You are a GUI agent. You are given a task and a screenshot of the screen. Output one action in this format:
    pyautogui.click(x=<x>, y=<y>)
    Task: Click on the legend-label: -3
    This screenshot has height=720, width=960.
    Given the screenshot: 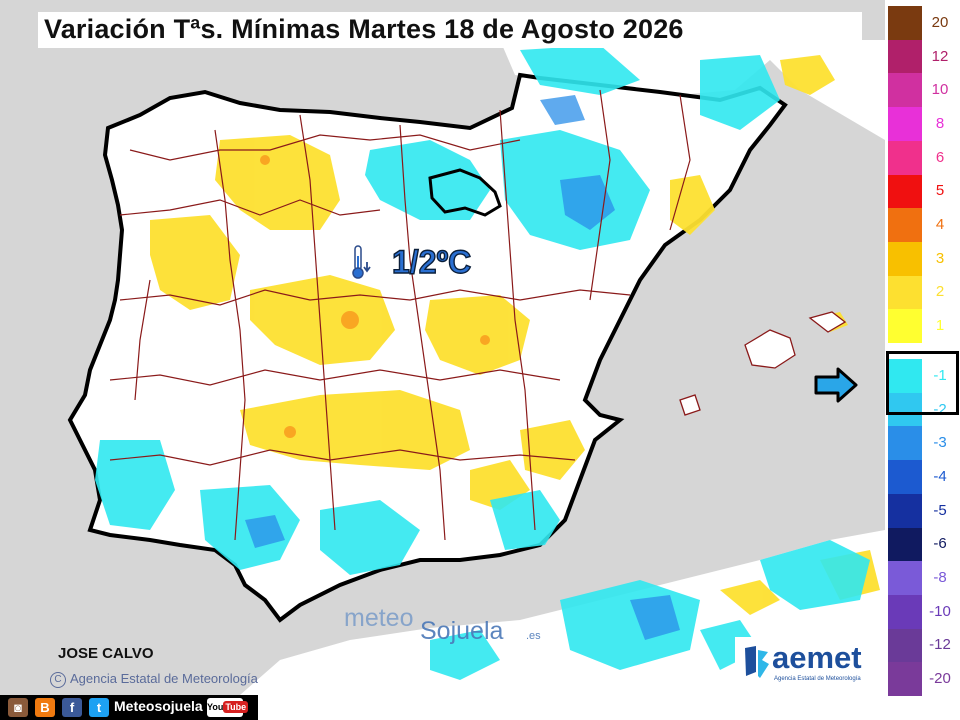 What is the action you would take?
    pyautogui.click(x=940, y=443)
    